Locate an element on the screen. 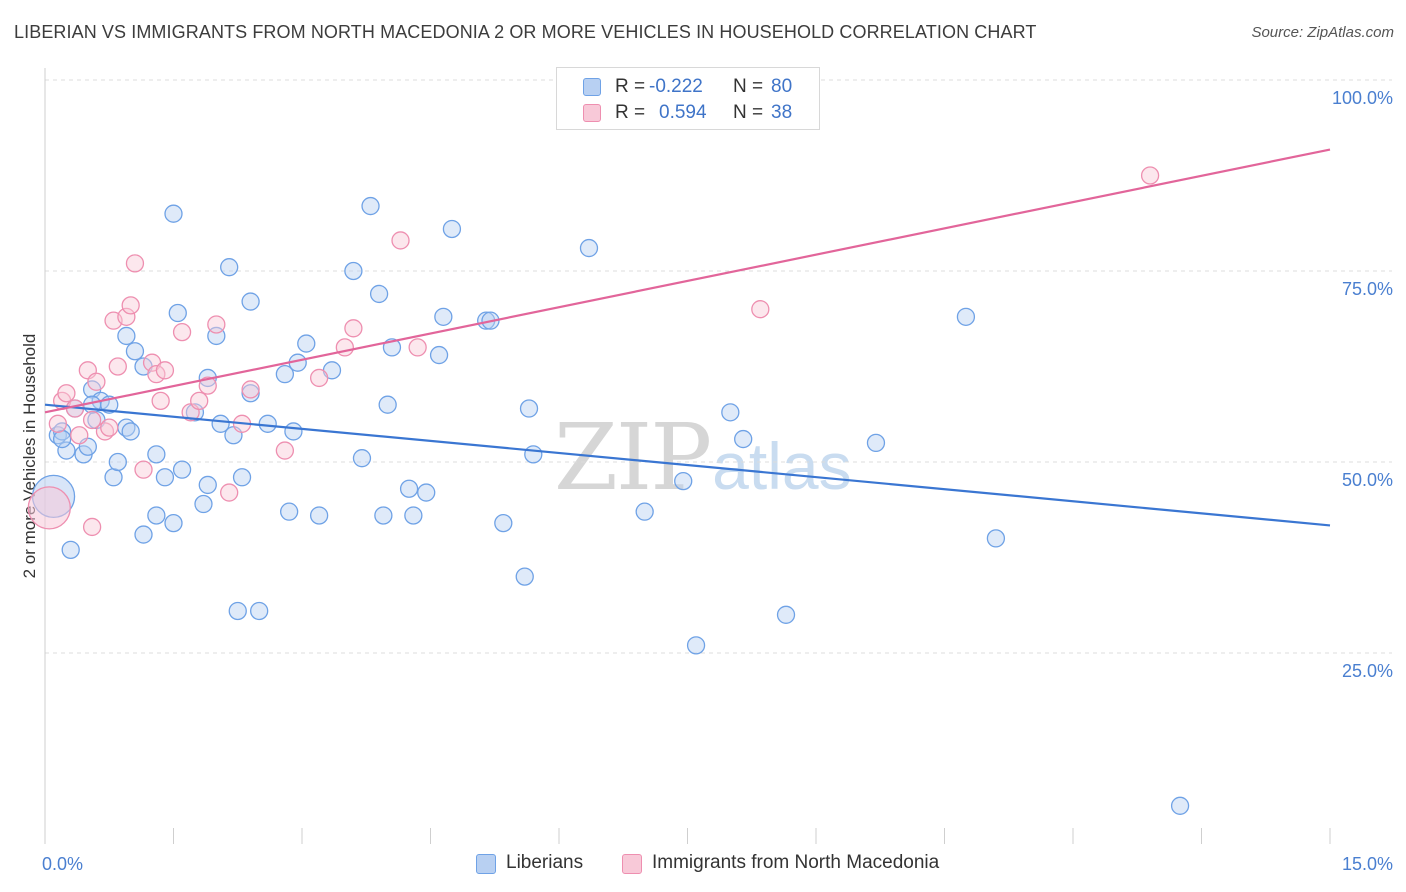 This screenshot has width=1406, height=892. trend-line-liberians is located at coordinates (687, 465).